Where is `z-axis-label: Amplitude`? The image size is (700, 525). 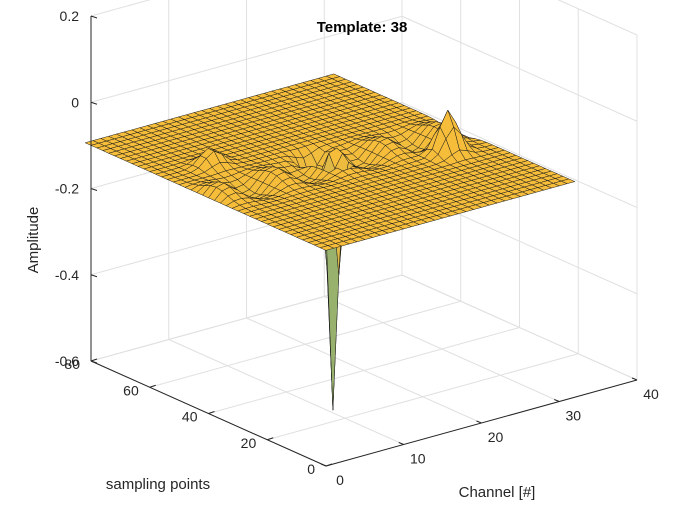
z-axis-label: Amplitude is located at coordinates (33, 240).